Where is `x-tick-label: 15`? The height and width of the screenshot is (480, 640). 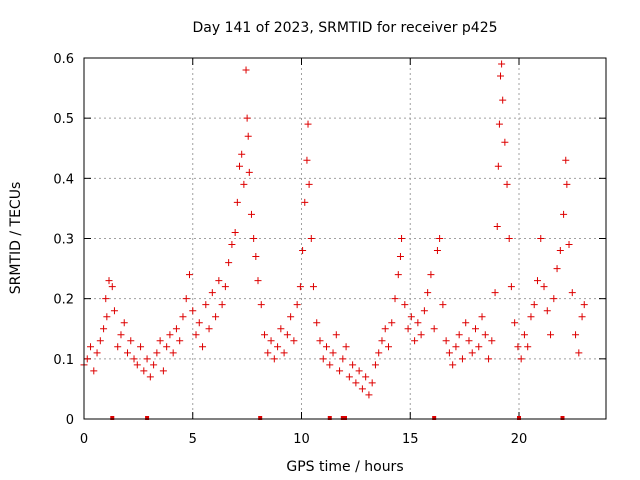
x-tick-label: 15 is located at coordinates (410, 439).